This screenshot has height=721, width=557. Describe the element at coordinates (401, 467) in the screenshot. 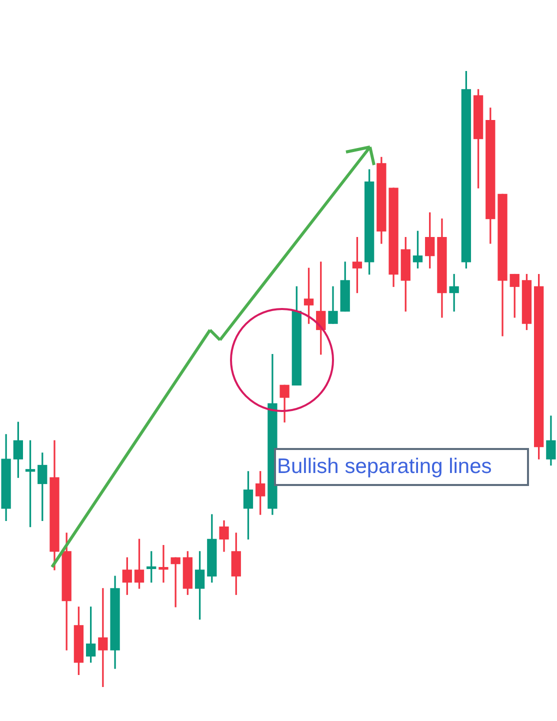

I see `annotation: Bullish separating lines` at that location.